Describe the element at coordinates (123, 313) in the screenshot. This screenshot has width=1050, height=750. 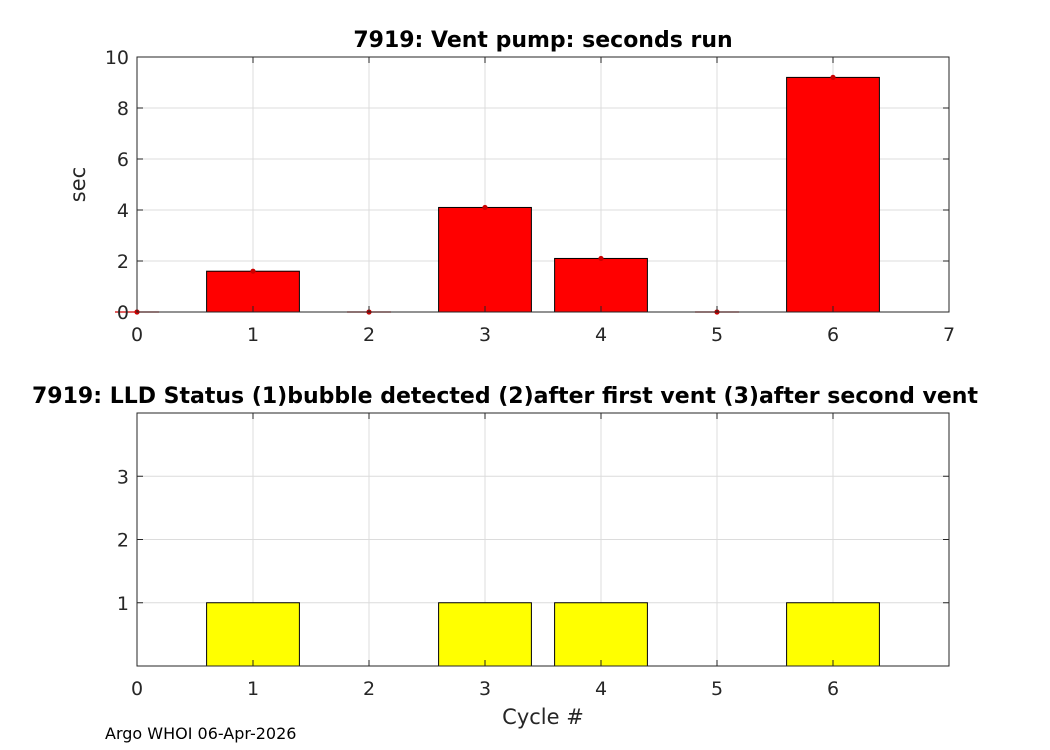
I see `y-tick-label: 0` at that location.